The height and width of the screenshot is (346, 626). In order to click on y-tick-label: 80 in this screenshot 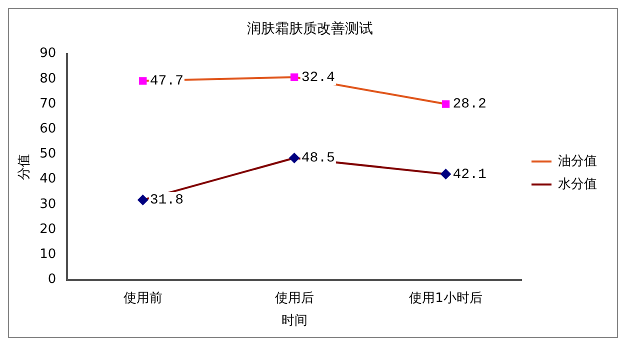, I will do `click(48, 78)`.